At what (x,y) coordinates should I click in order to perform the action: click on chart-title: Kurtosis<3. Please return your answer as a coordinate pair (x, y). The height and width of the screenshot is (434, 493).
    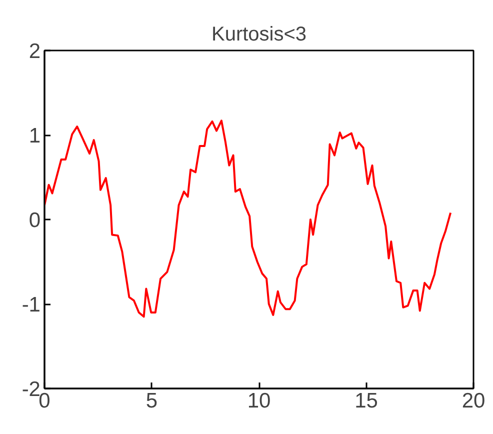
    Looking at the image, I should click on (259, 35).